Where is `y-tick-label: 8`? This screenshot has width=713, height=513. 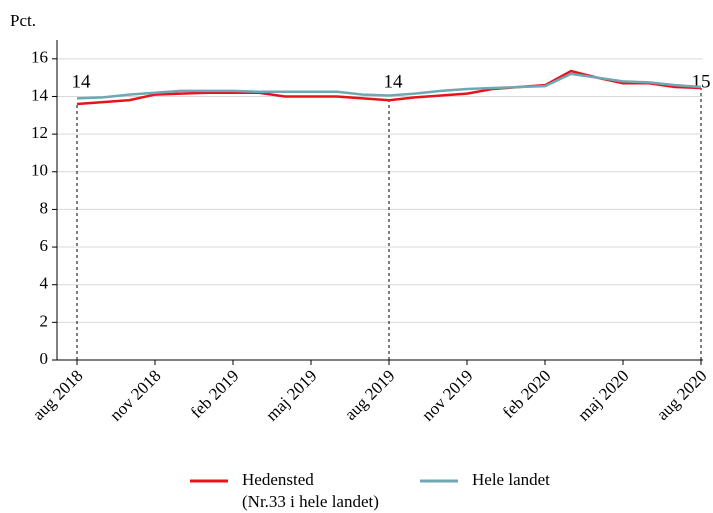 y-tick-label: 8 is located at coordinates (44, 207).